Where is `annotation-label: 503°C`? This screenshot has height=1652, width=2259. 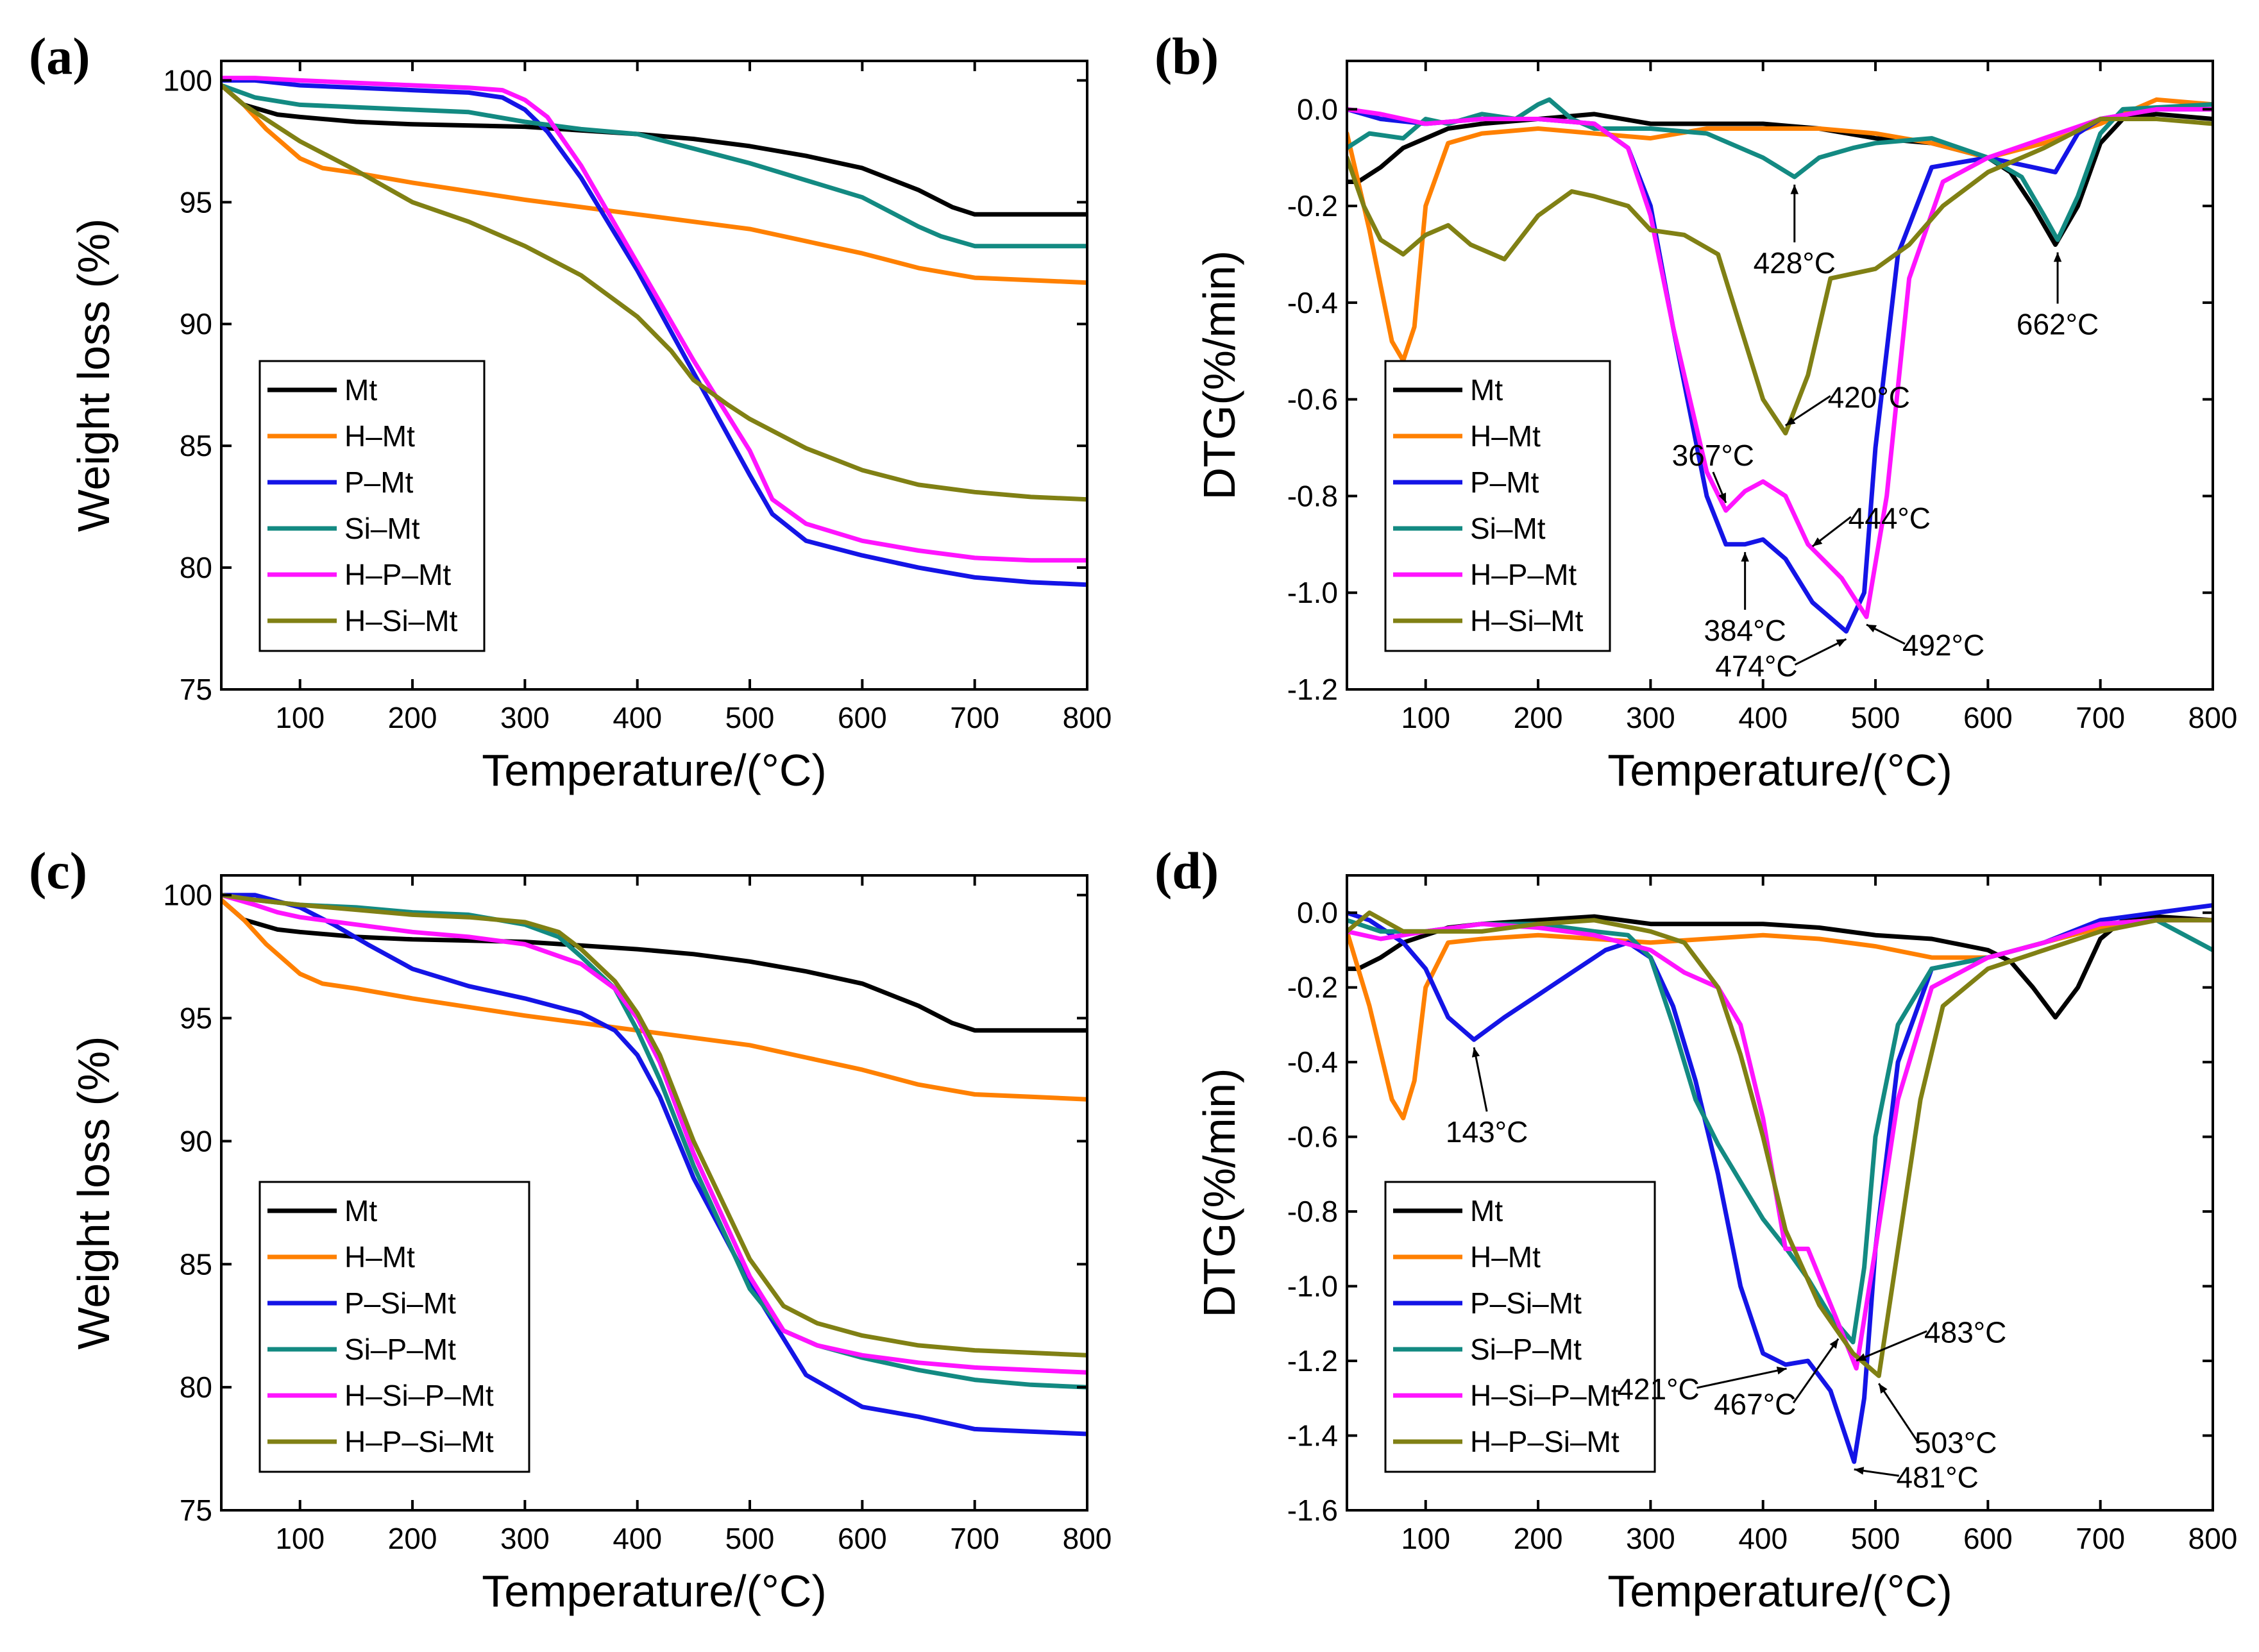 annotation-label: 503°C is located at coordinates (1956, 1442).